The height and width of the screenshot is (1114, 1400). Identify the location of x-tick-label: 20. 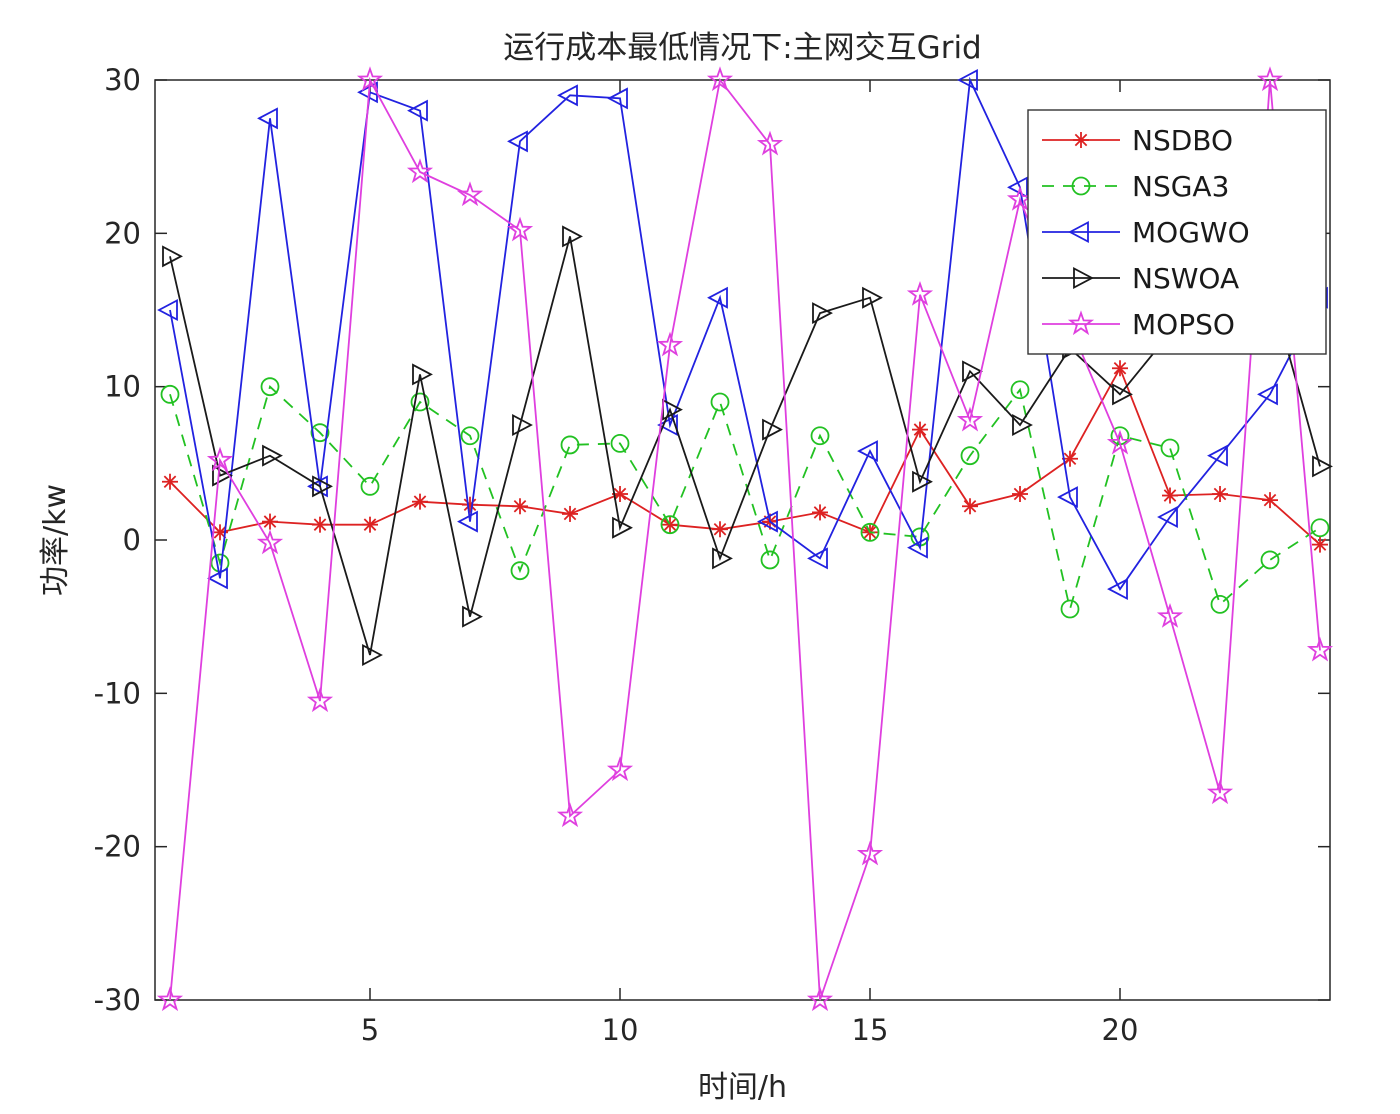
(1120, 1030).